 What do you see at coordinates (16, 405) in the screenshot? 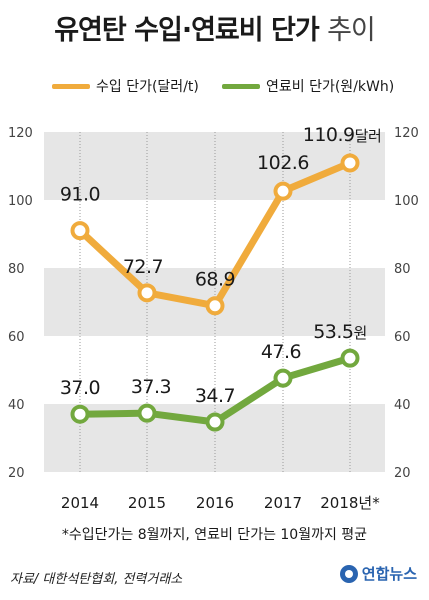
I see `y-tick-label-left: 40` at bounding box center [16, 405].